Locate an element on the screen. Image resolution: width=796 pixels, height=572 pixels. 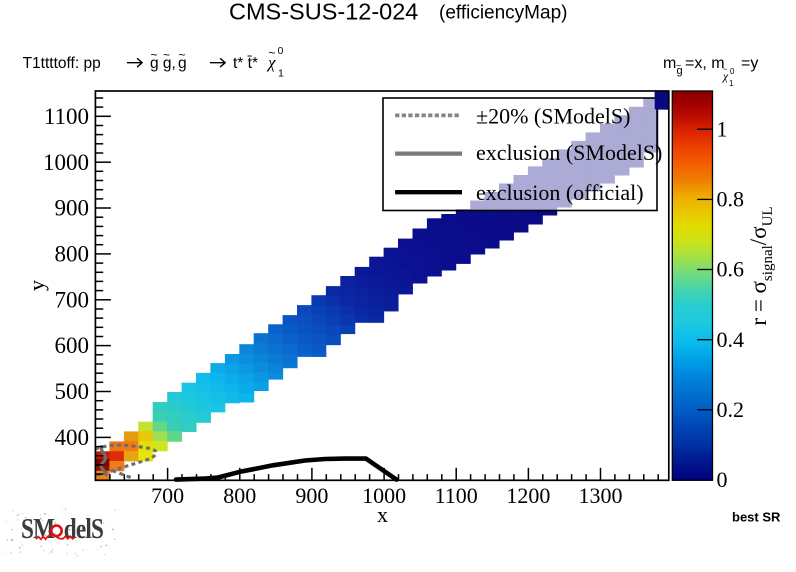
svg-text: 0.2 is located at coordinates (731, 409).